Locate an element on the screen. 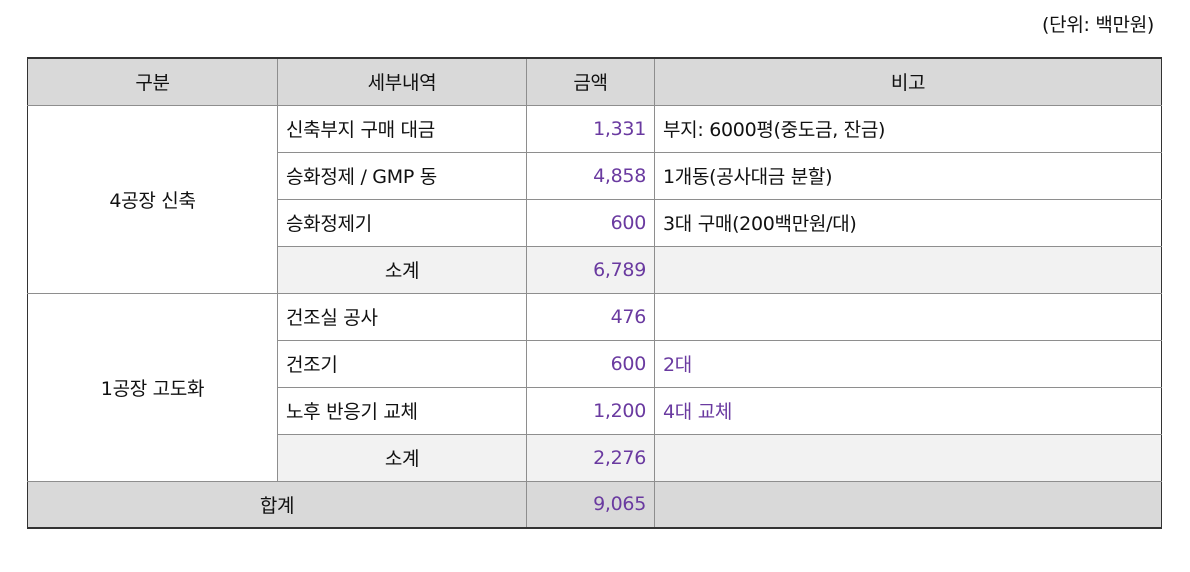 Image resolution: width=1190 pixels, height=572 pixels. row-item: 노후 반응기 교체 is located at coordinates (402, 410).